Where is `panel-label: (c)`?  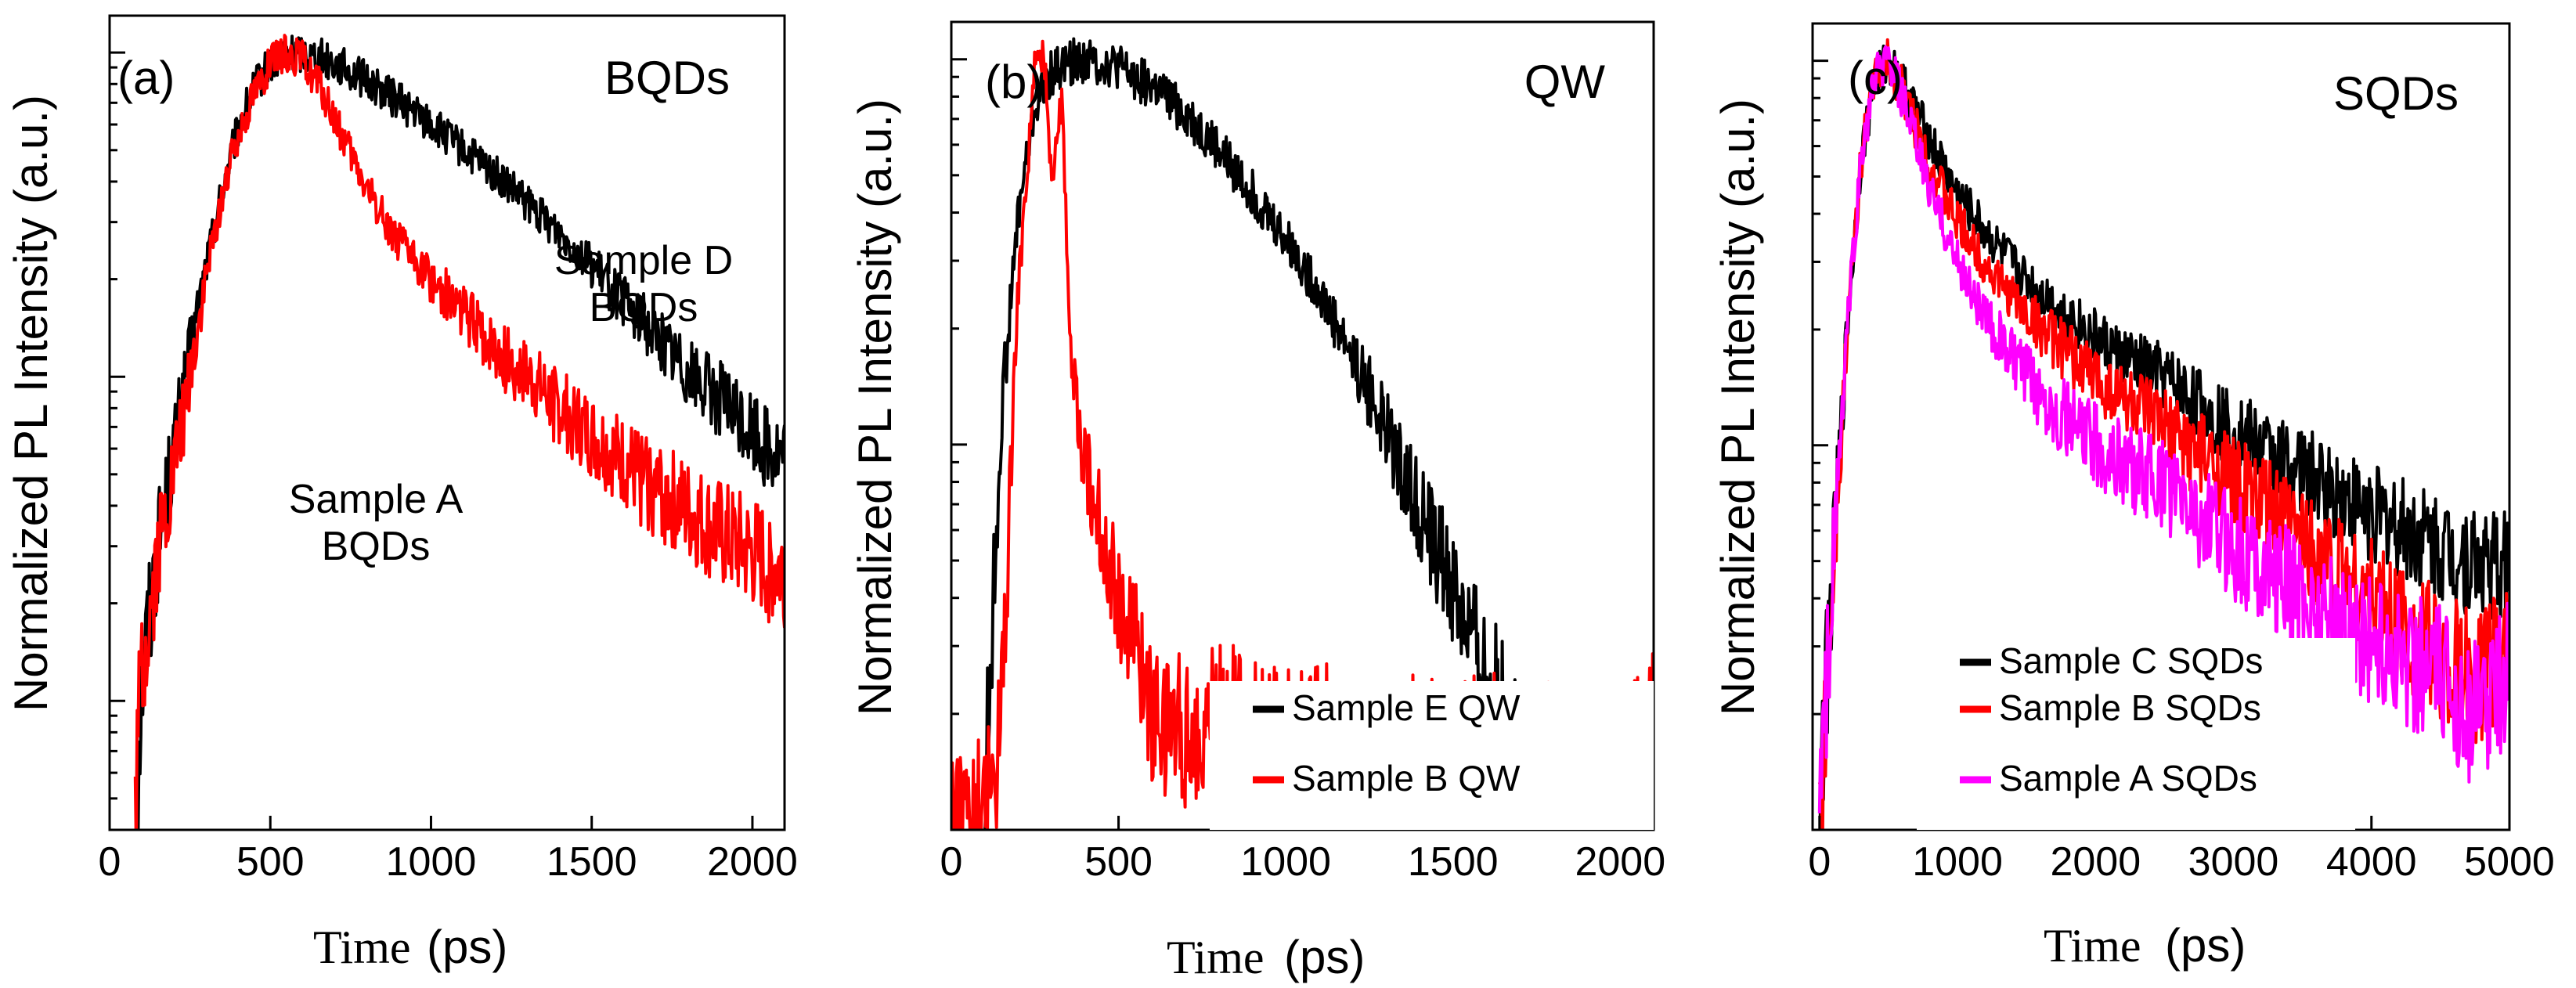 panel-label: (c) is located at coordinates (1875, 78).